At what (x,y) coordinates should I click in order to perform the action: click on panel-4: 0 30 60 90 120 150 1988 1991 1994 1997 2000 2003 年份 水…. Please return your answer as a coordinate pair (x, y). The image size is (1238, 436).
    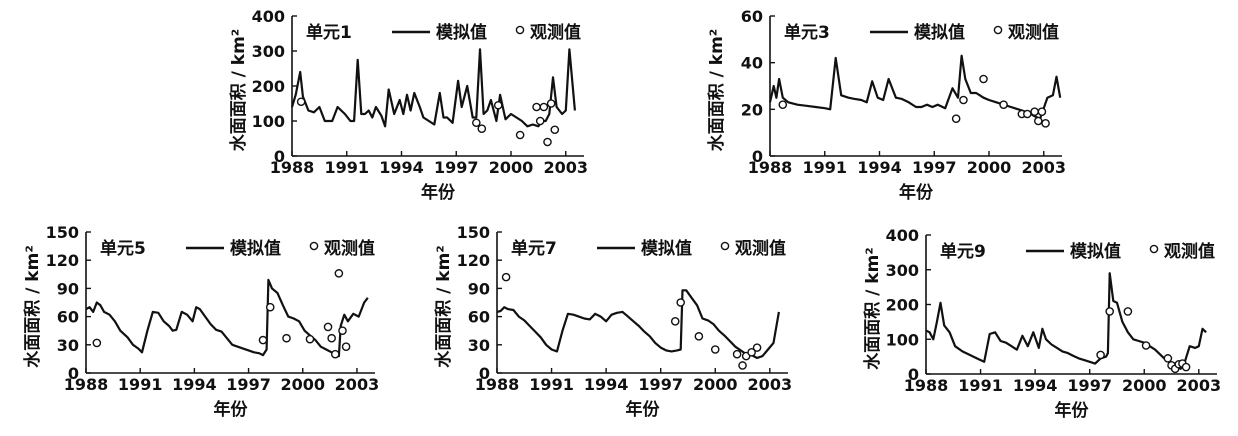
    Looking at the image, I should click on (612, 321).